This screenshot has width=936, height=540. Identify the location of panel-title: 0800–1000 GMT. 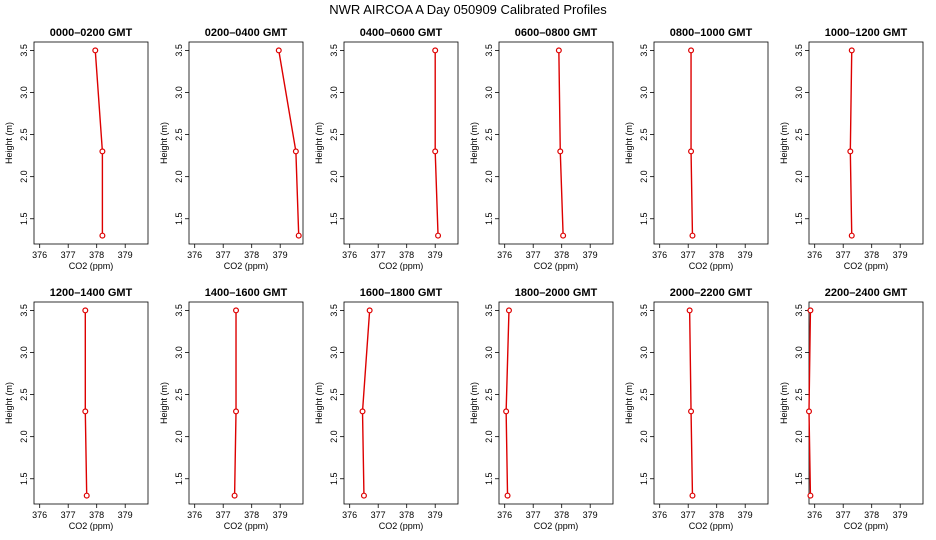
(711, 33).